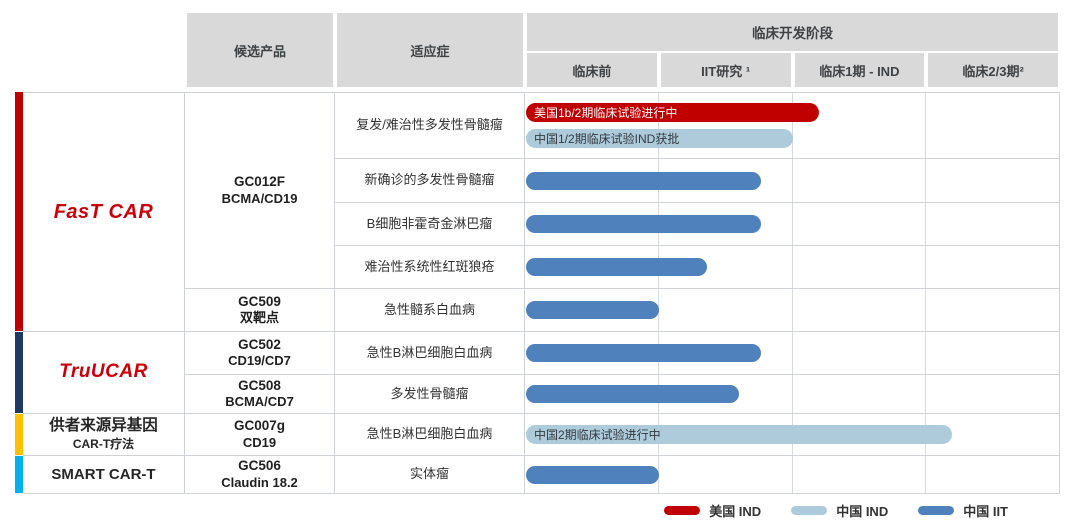 This screenshot has height=527, width=1080. I want to click on product-gc508: GC508 BCMA/CD7, so click(260, 394).